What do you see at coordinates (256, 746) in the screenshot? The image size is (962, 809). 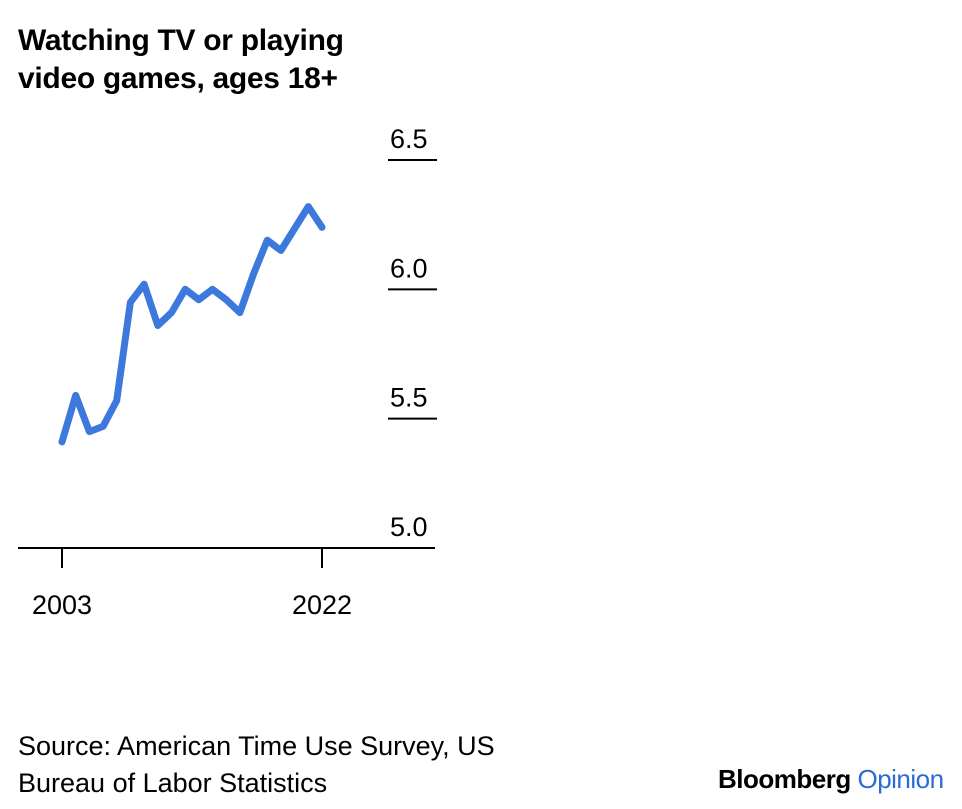 I see `source-line-1: Source: American Time Use Survey, US` at bounding box center [256, 746].